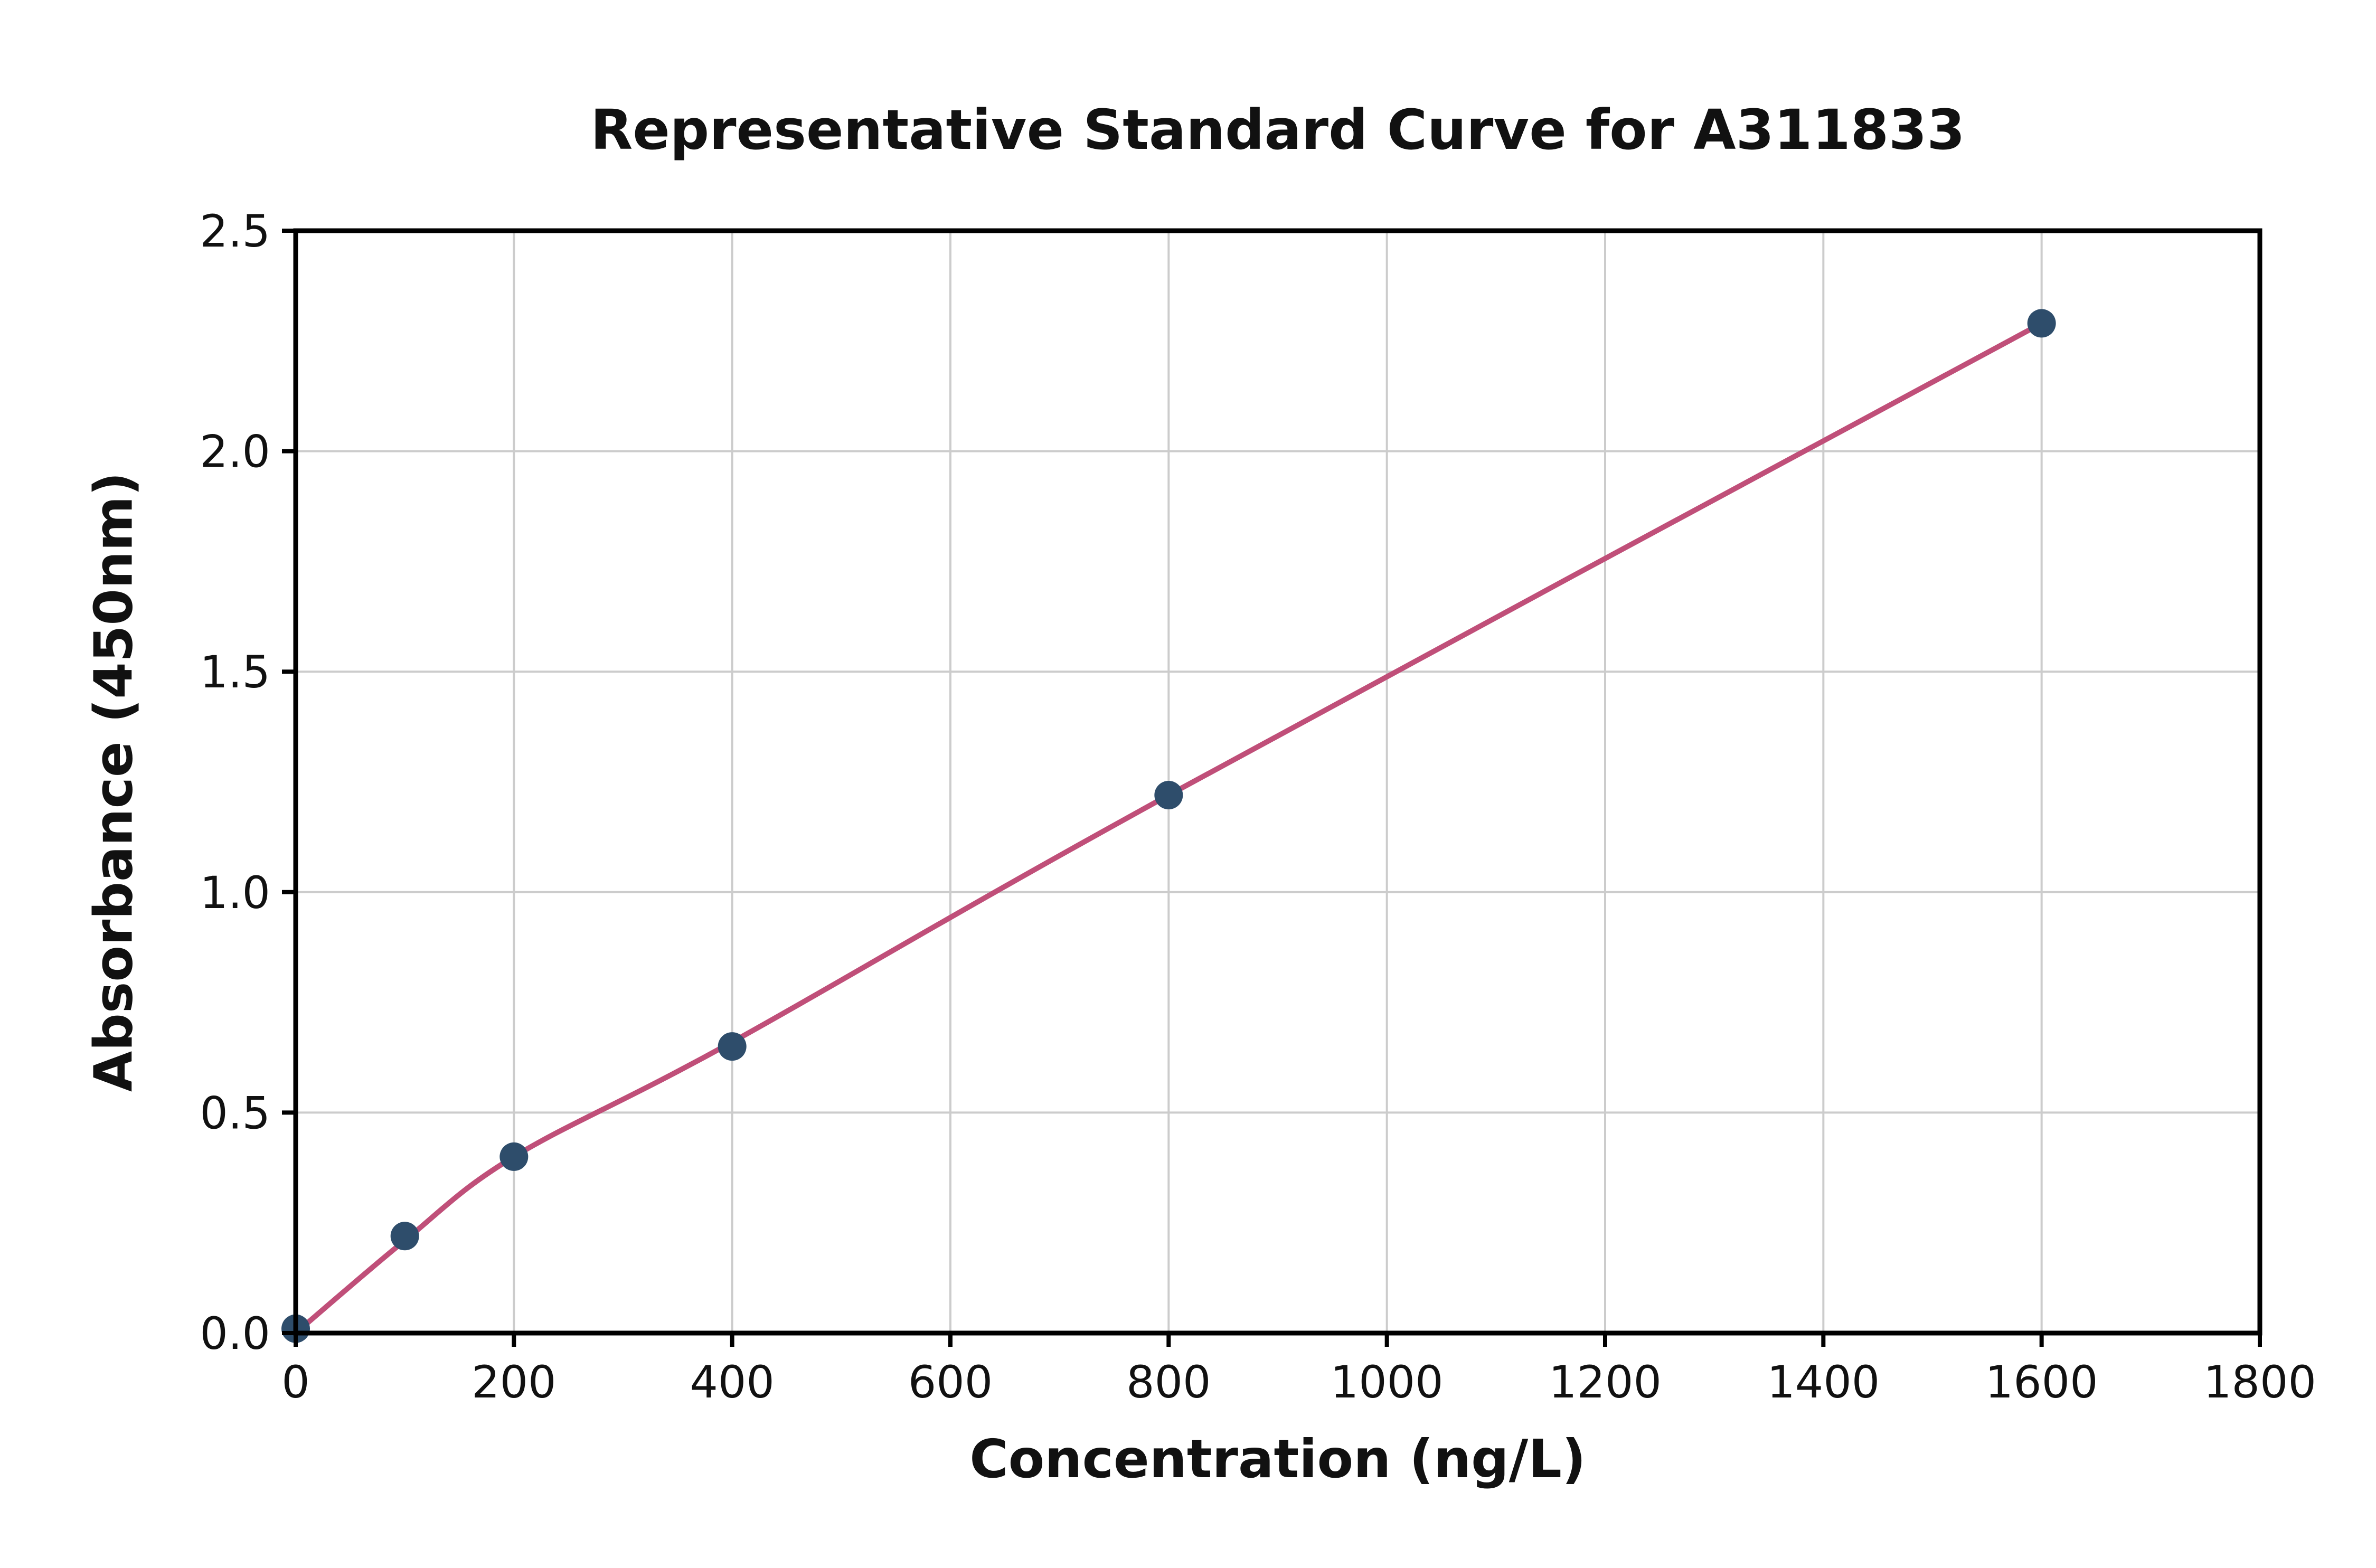 The width and height of the screenshot is (2376, 1568). What do you see at coordinates (235, 1113) in the screenshot?
I see `y-tick-label: 0.5` at bounding box center [235, 1113].